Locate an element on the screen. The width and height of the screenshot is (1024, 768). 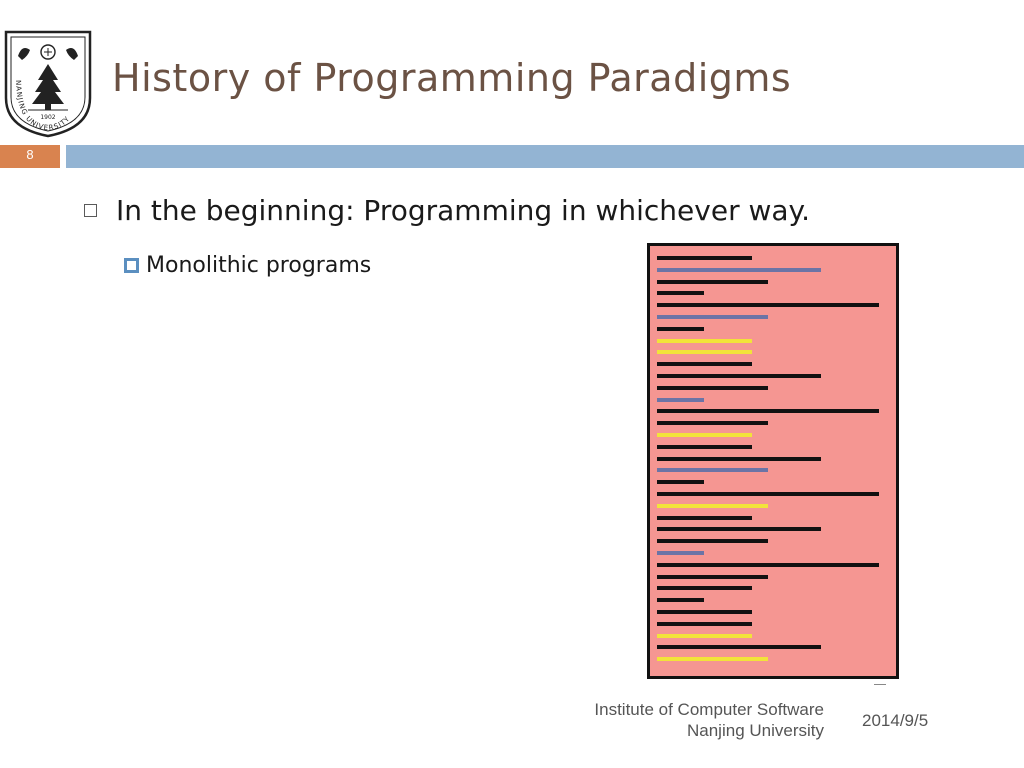
bullet-level2-text: Monolithic programs is located at coordinates (259, 265).